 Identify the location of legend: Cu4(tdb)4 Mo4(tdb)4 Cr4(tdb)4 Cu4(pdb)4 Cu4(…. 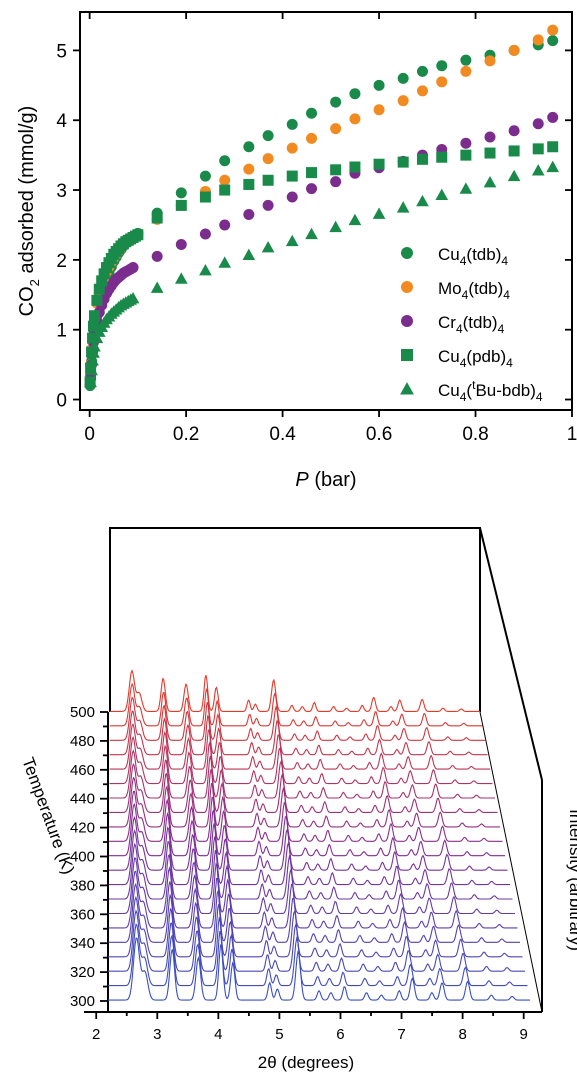
(471, 324).